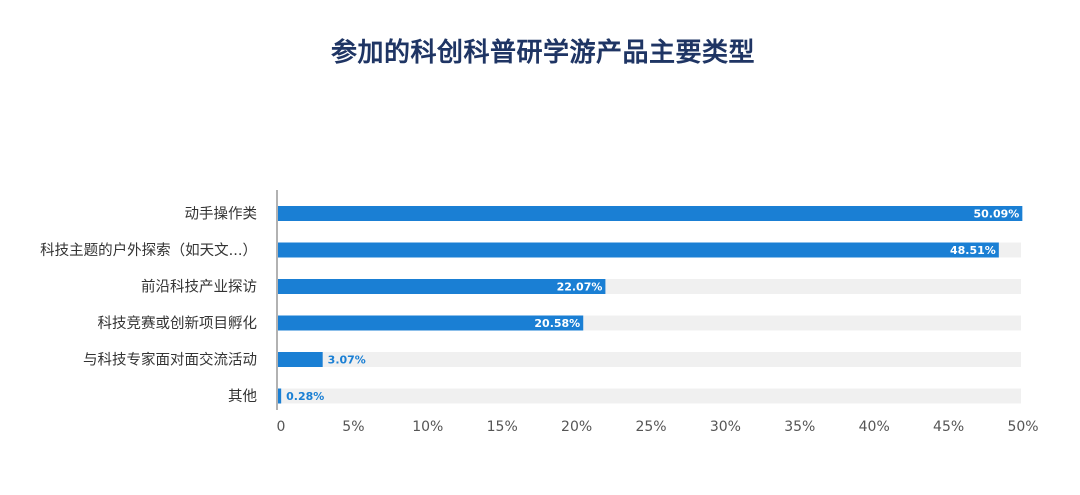 The height and width of the screenshot is (495, 1080). I want to click on data-label: 50.09%, so click(997, 214).